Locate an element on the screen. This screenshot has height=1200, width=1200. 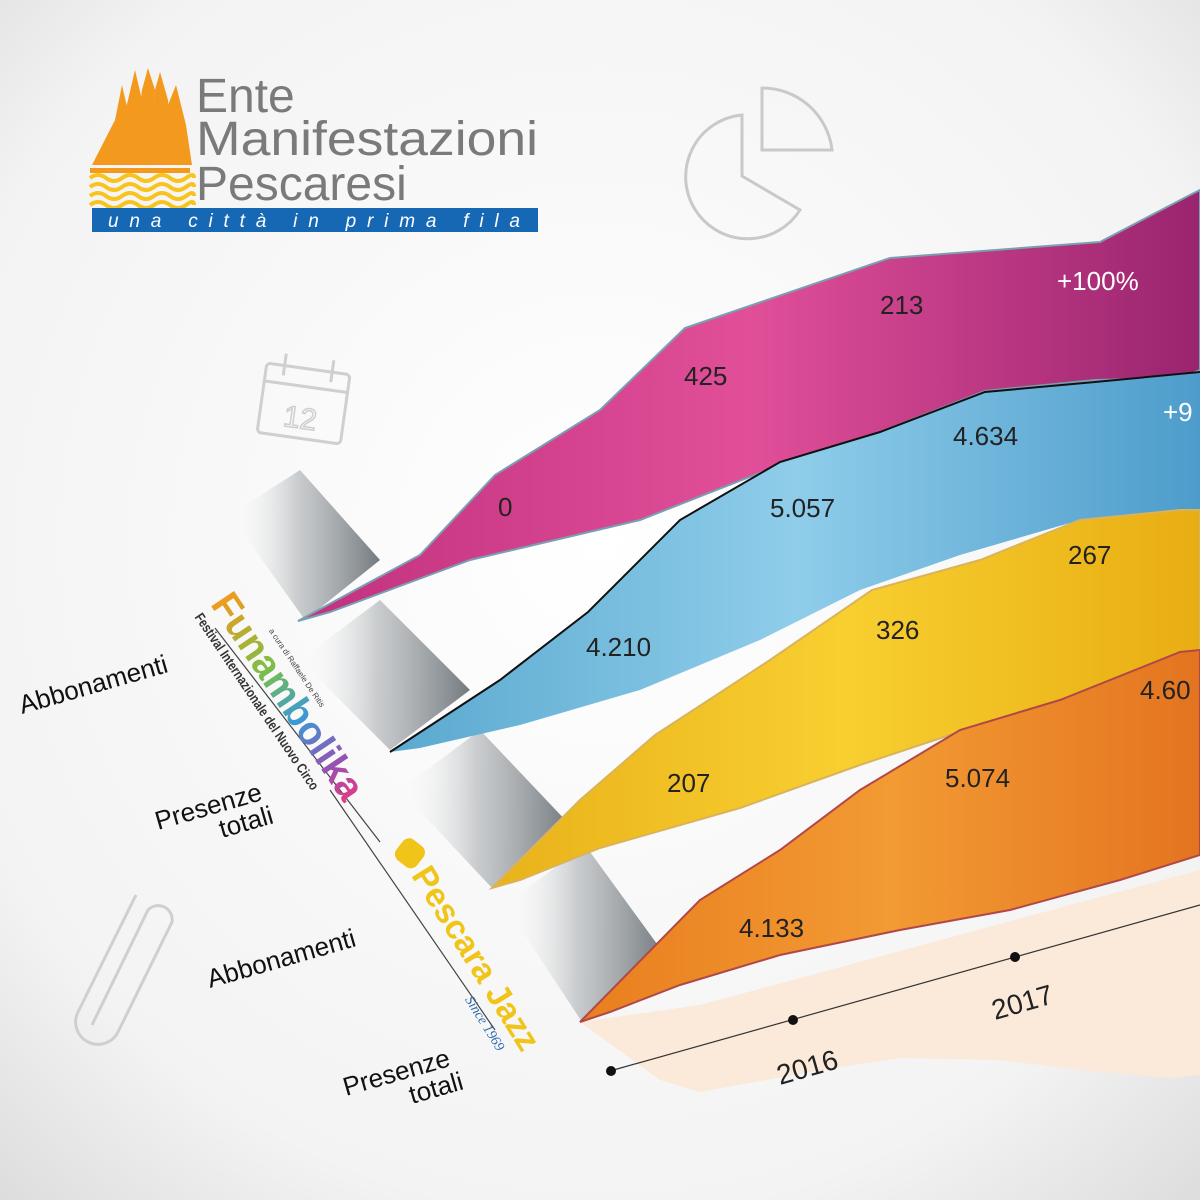
data-label-percent: +9 is located at coordinates (1178, 412).